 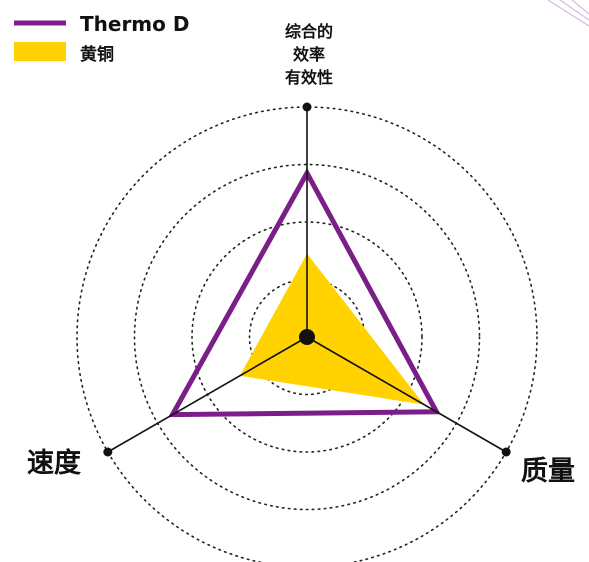 I want to click on axis-label-0: 综合的效率有效性, so click(x=309, y=54).